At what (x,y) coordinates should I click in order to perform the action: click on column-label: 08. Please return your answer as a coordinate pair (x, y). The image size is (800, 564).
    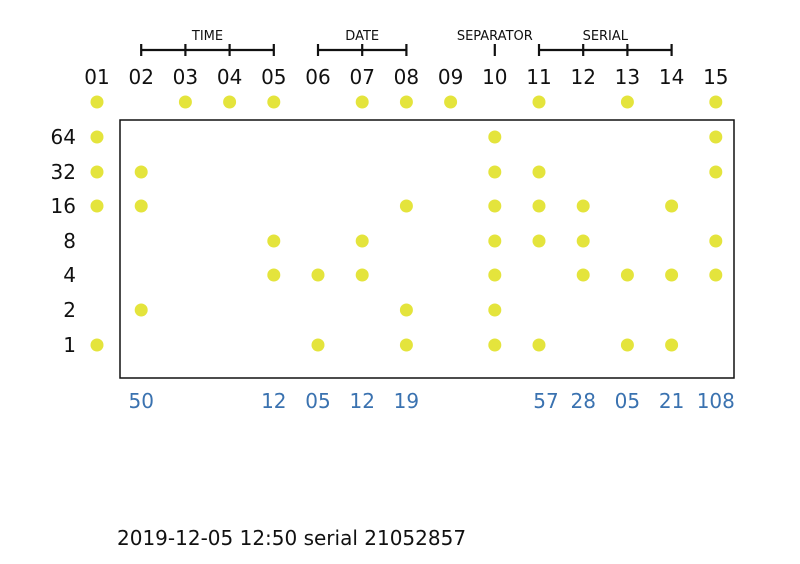
    Looking at the image, I should click on (406, 77).